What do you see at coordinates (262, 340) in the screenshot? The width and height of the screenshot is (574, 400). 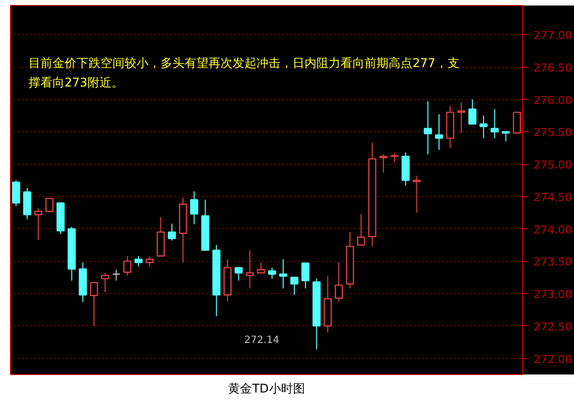 I see `annotation: 272.14` at bounding box center [262, 340].